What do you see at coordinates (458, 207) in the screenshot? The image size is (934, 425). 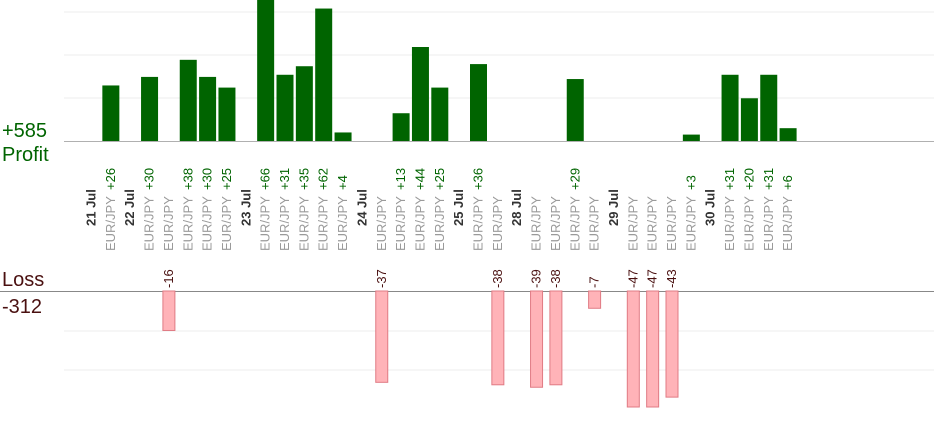 I see `date-label: 25 Jul` at bounding box center [458, 207].